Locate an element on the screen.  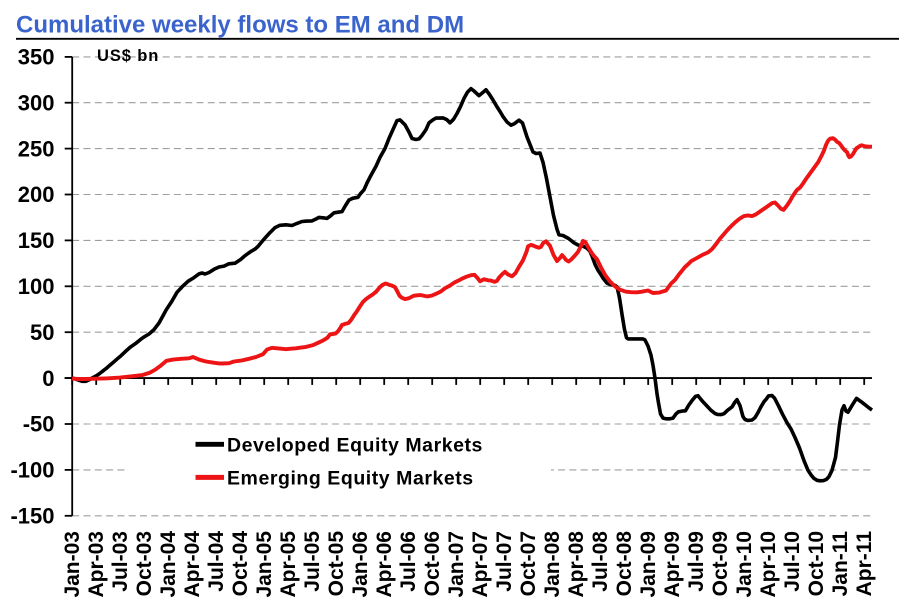
svg-text: Oct-10 is located at coordinates (816, 563).